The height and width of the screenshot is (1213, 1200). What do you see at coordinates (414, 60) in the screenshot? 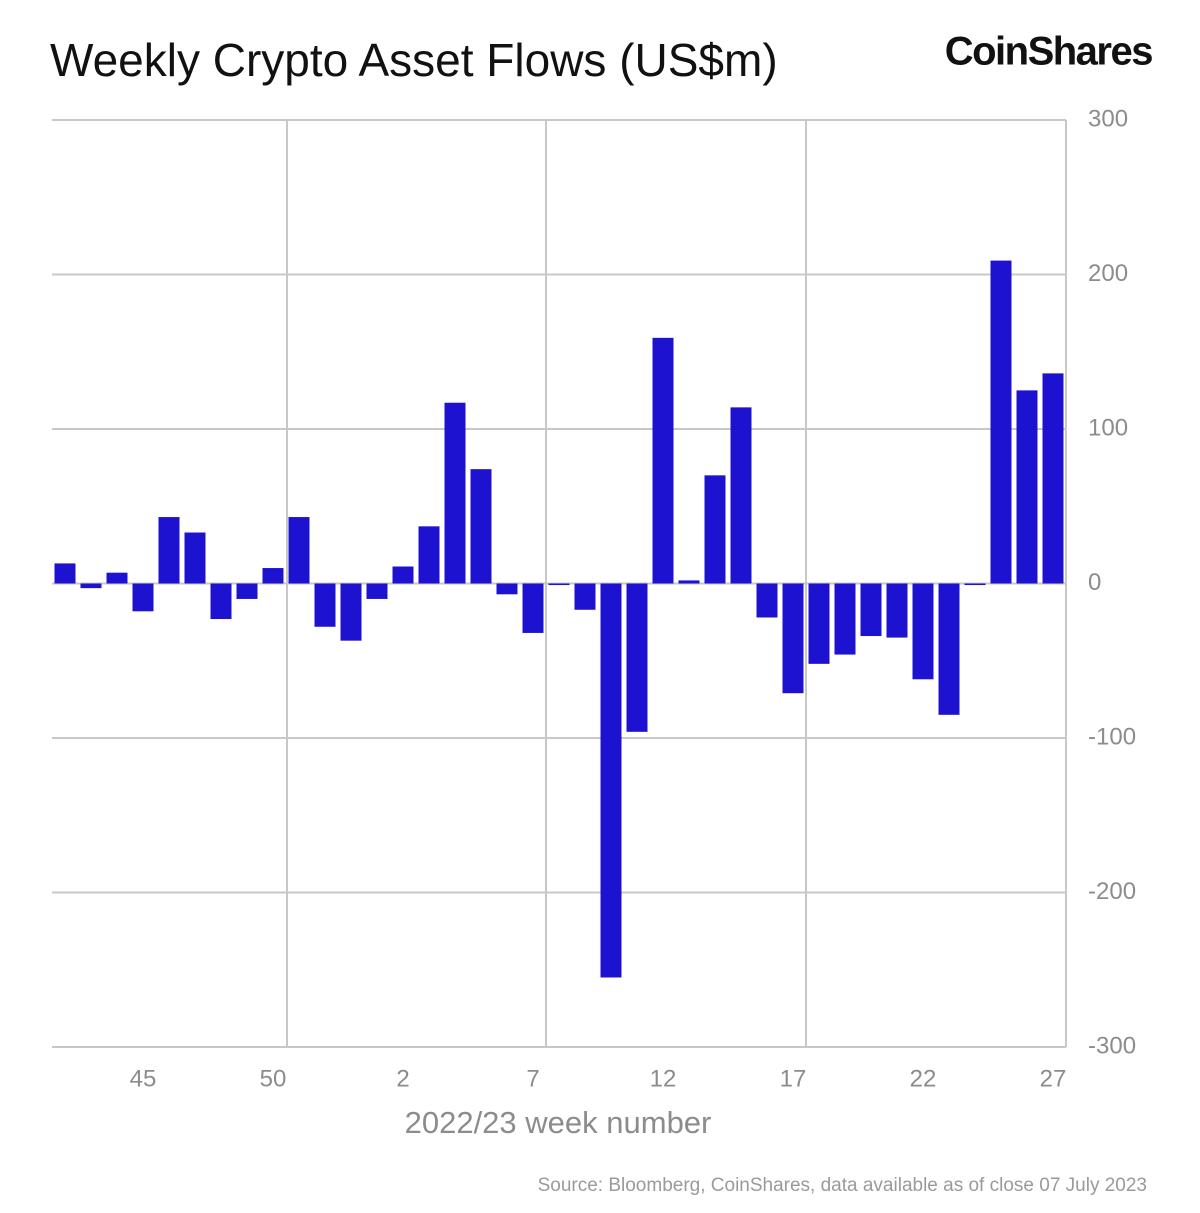
I see `chart-title: Weekly Crypto Asset Flows (US$m)` at bounding box center [414, 60].